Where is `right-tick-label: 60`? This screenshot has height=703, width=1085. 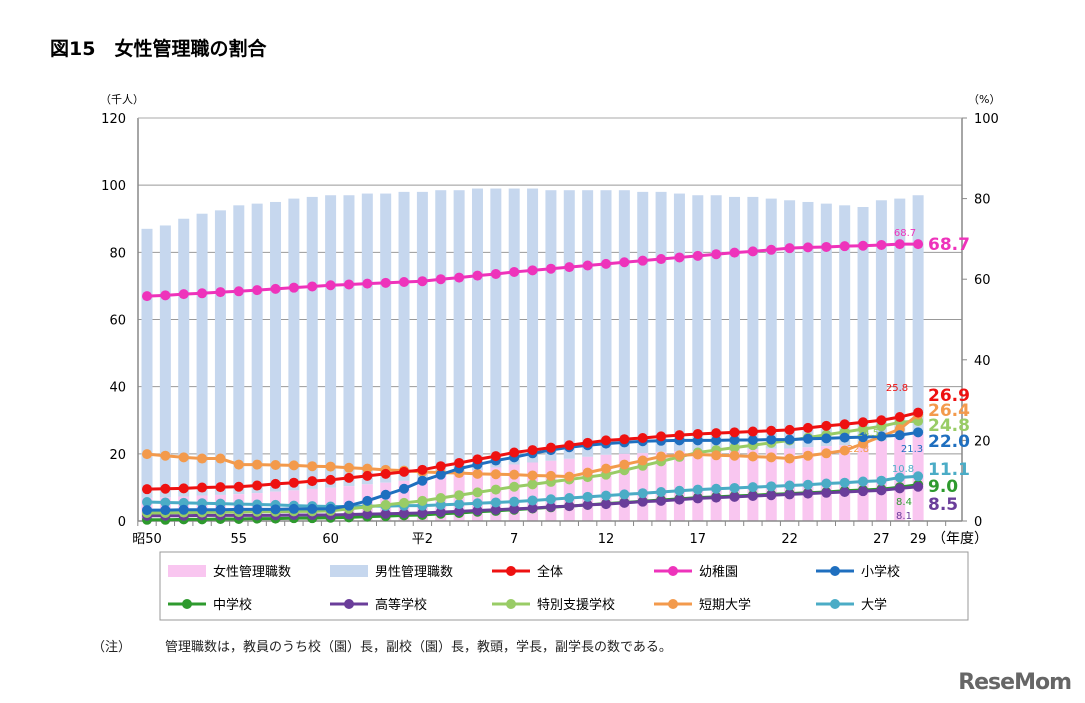
right-tick-label: 60 is located at coordinates (982, 280).